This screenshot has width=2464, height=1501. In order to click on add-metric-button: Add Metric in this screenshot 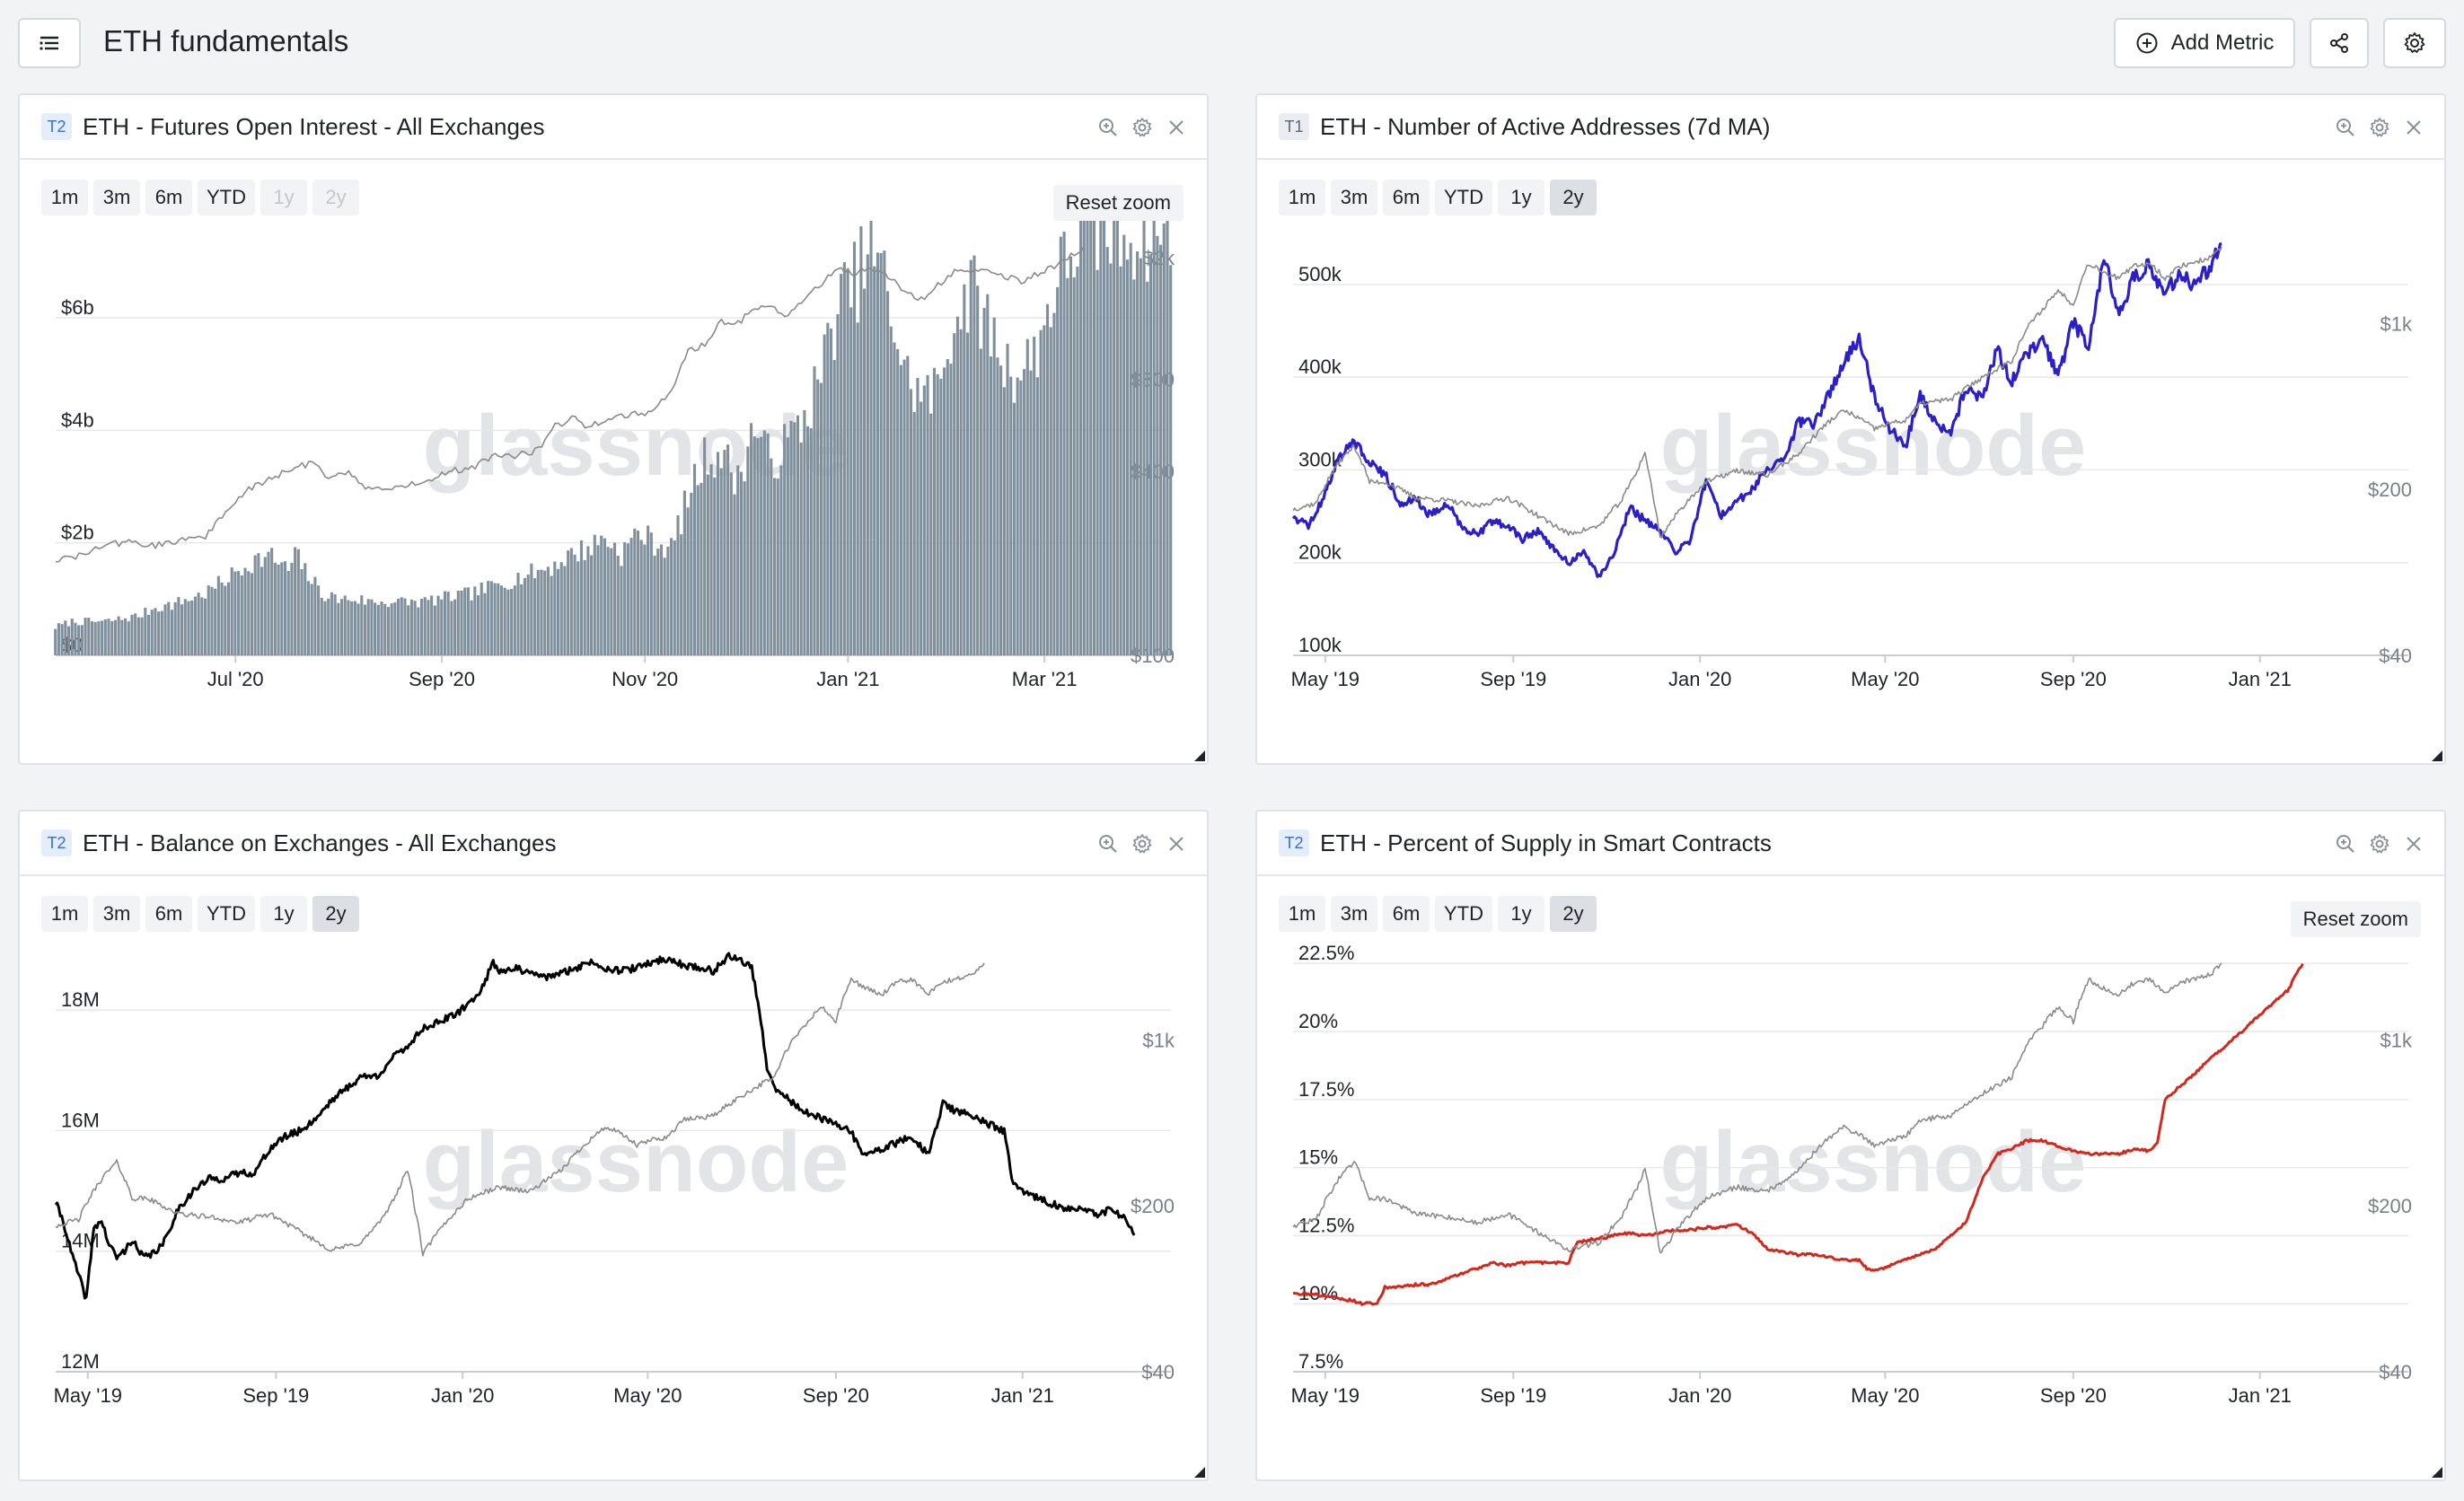, I will do `click(2204, 43)`.